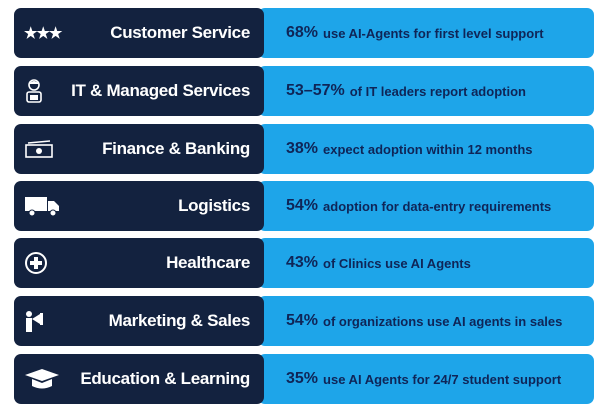  I want to click on industry-label-box: Marketing & Sales, so click(139, 321).